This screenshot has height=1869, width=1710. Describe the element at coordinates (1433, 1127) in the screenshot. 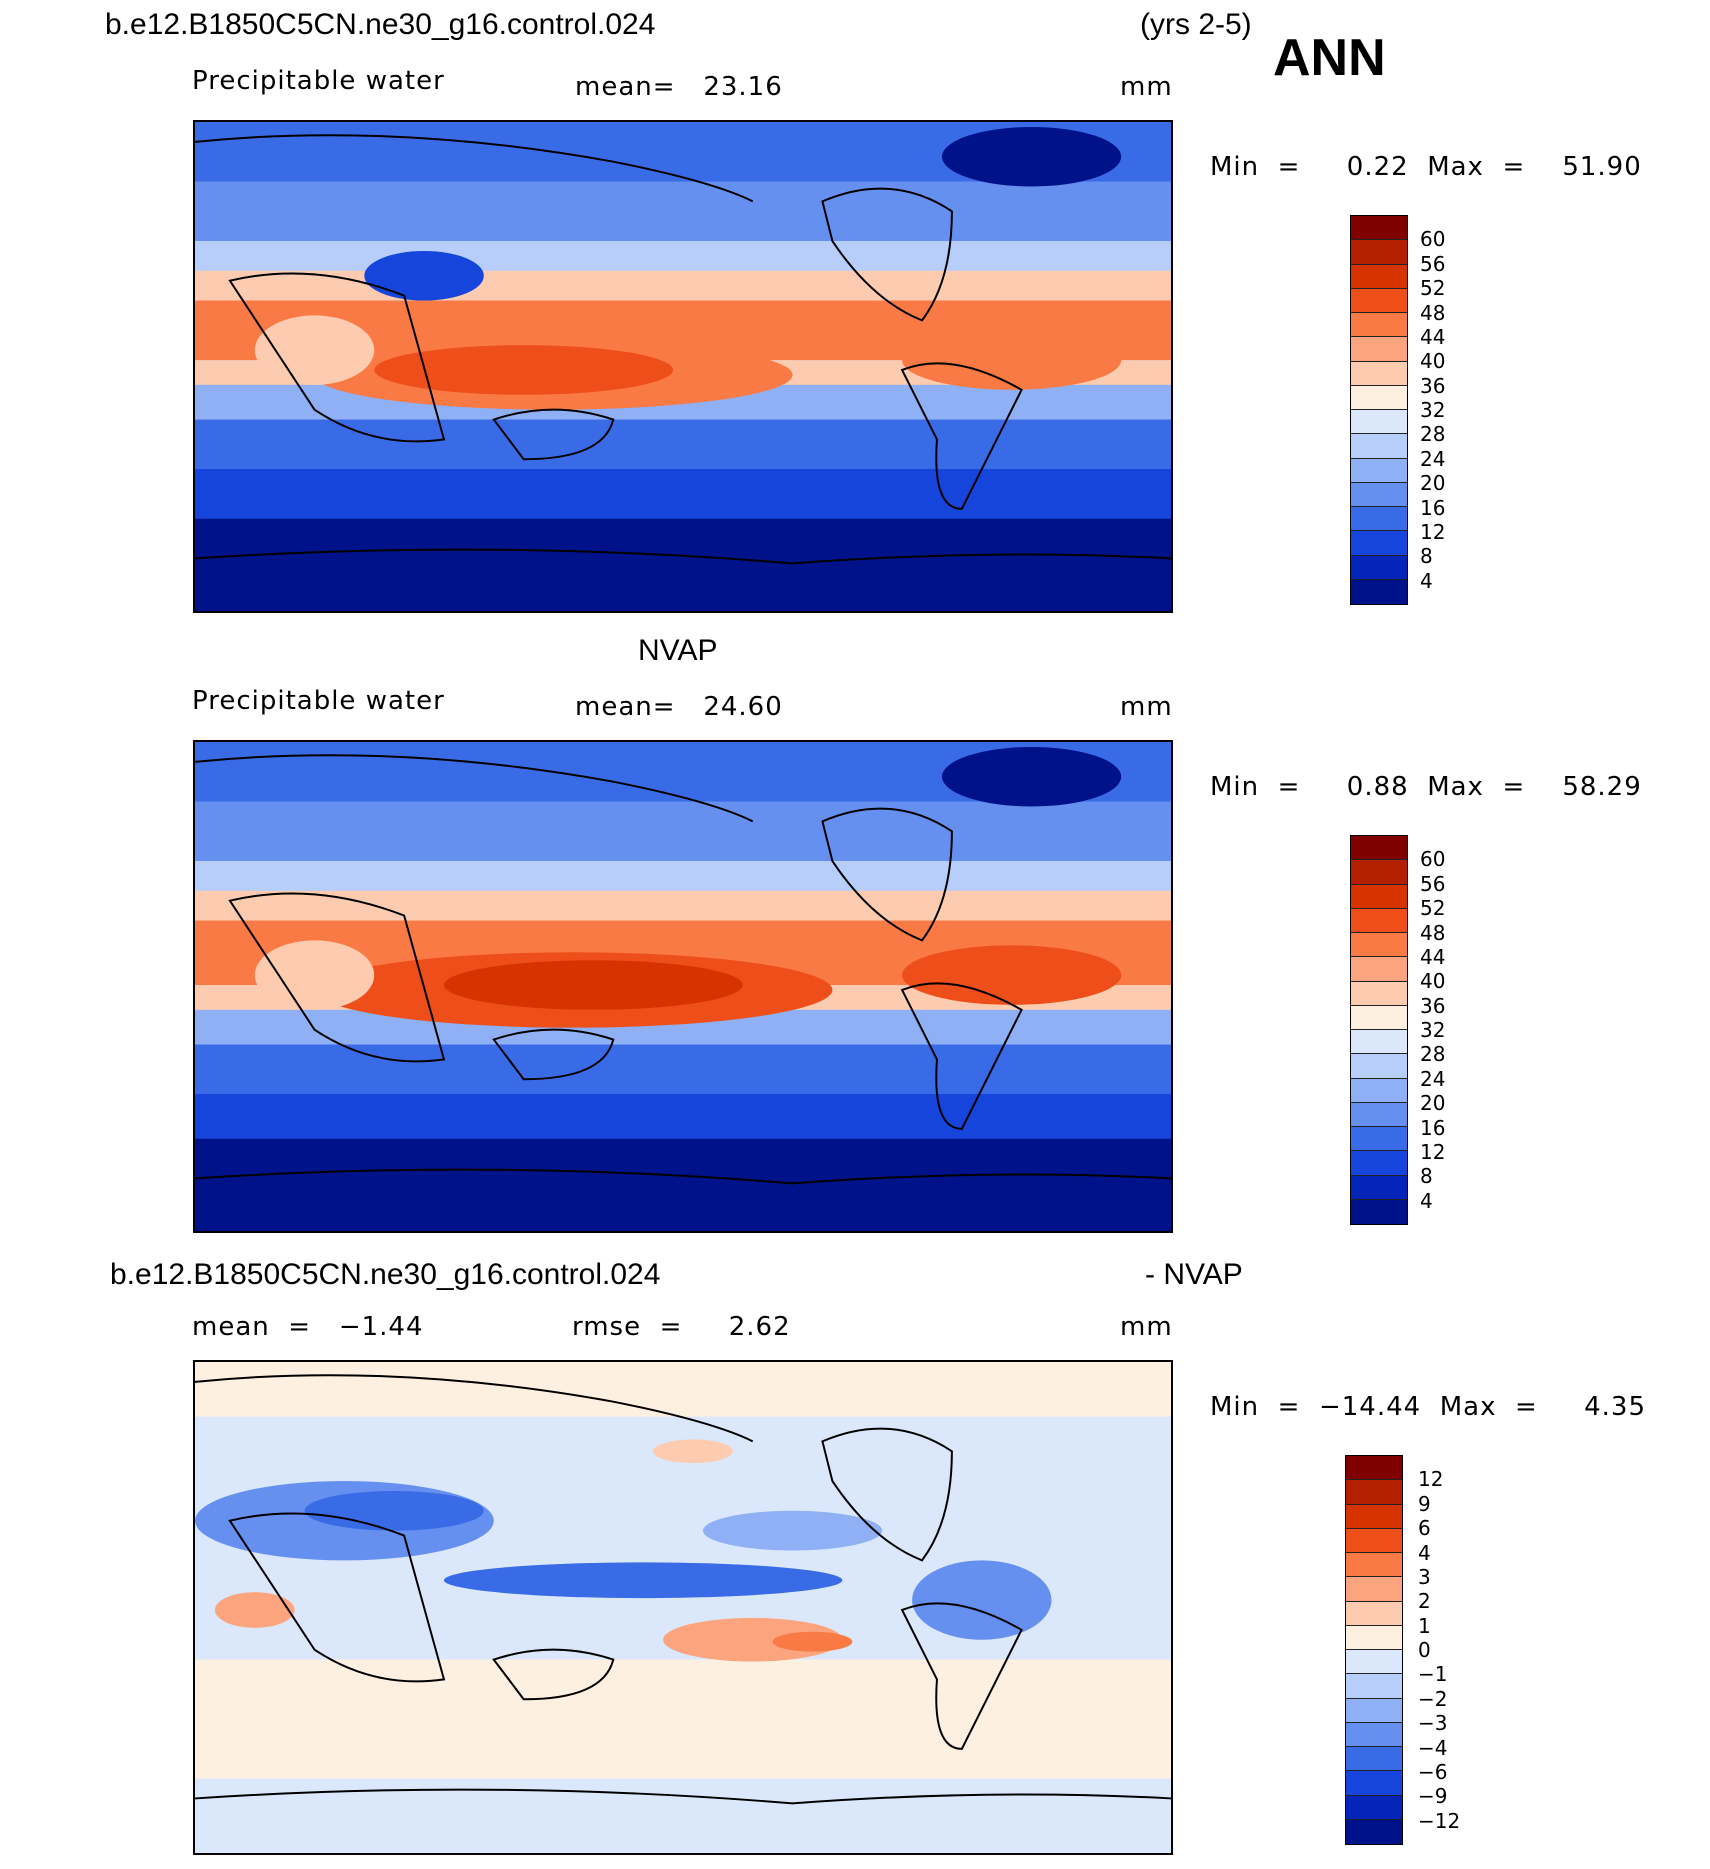

I see `colorbar-tick-label: 16` at that location.